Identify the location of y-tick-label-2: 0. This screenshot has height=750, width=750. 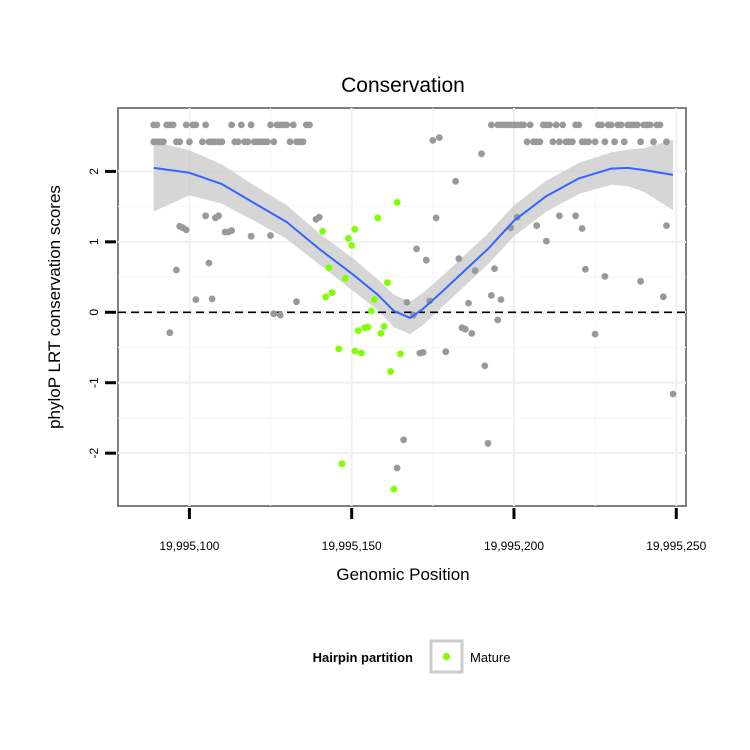
(94, 312).